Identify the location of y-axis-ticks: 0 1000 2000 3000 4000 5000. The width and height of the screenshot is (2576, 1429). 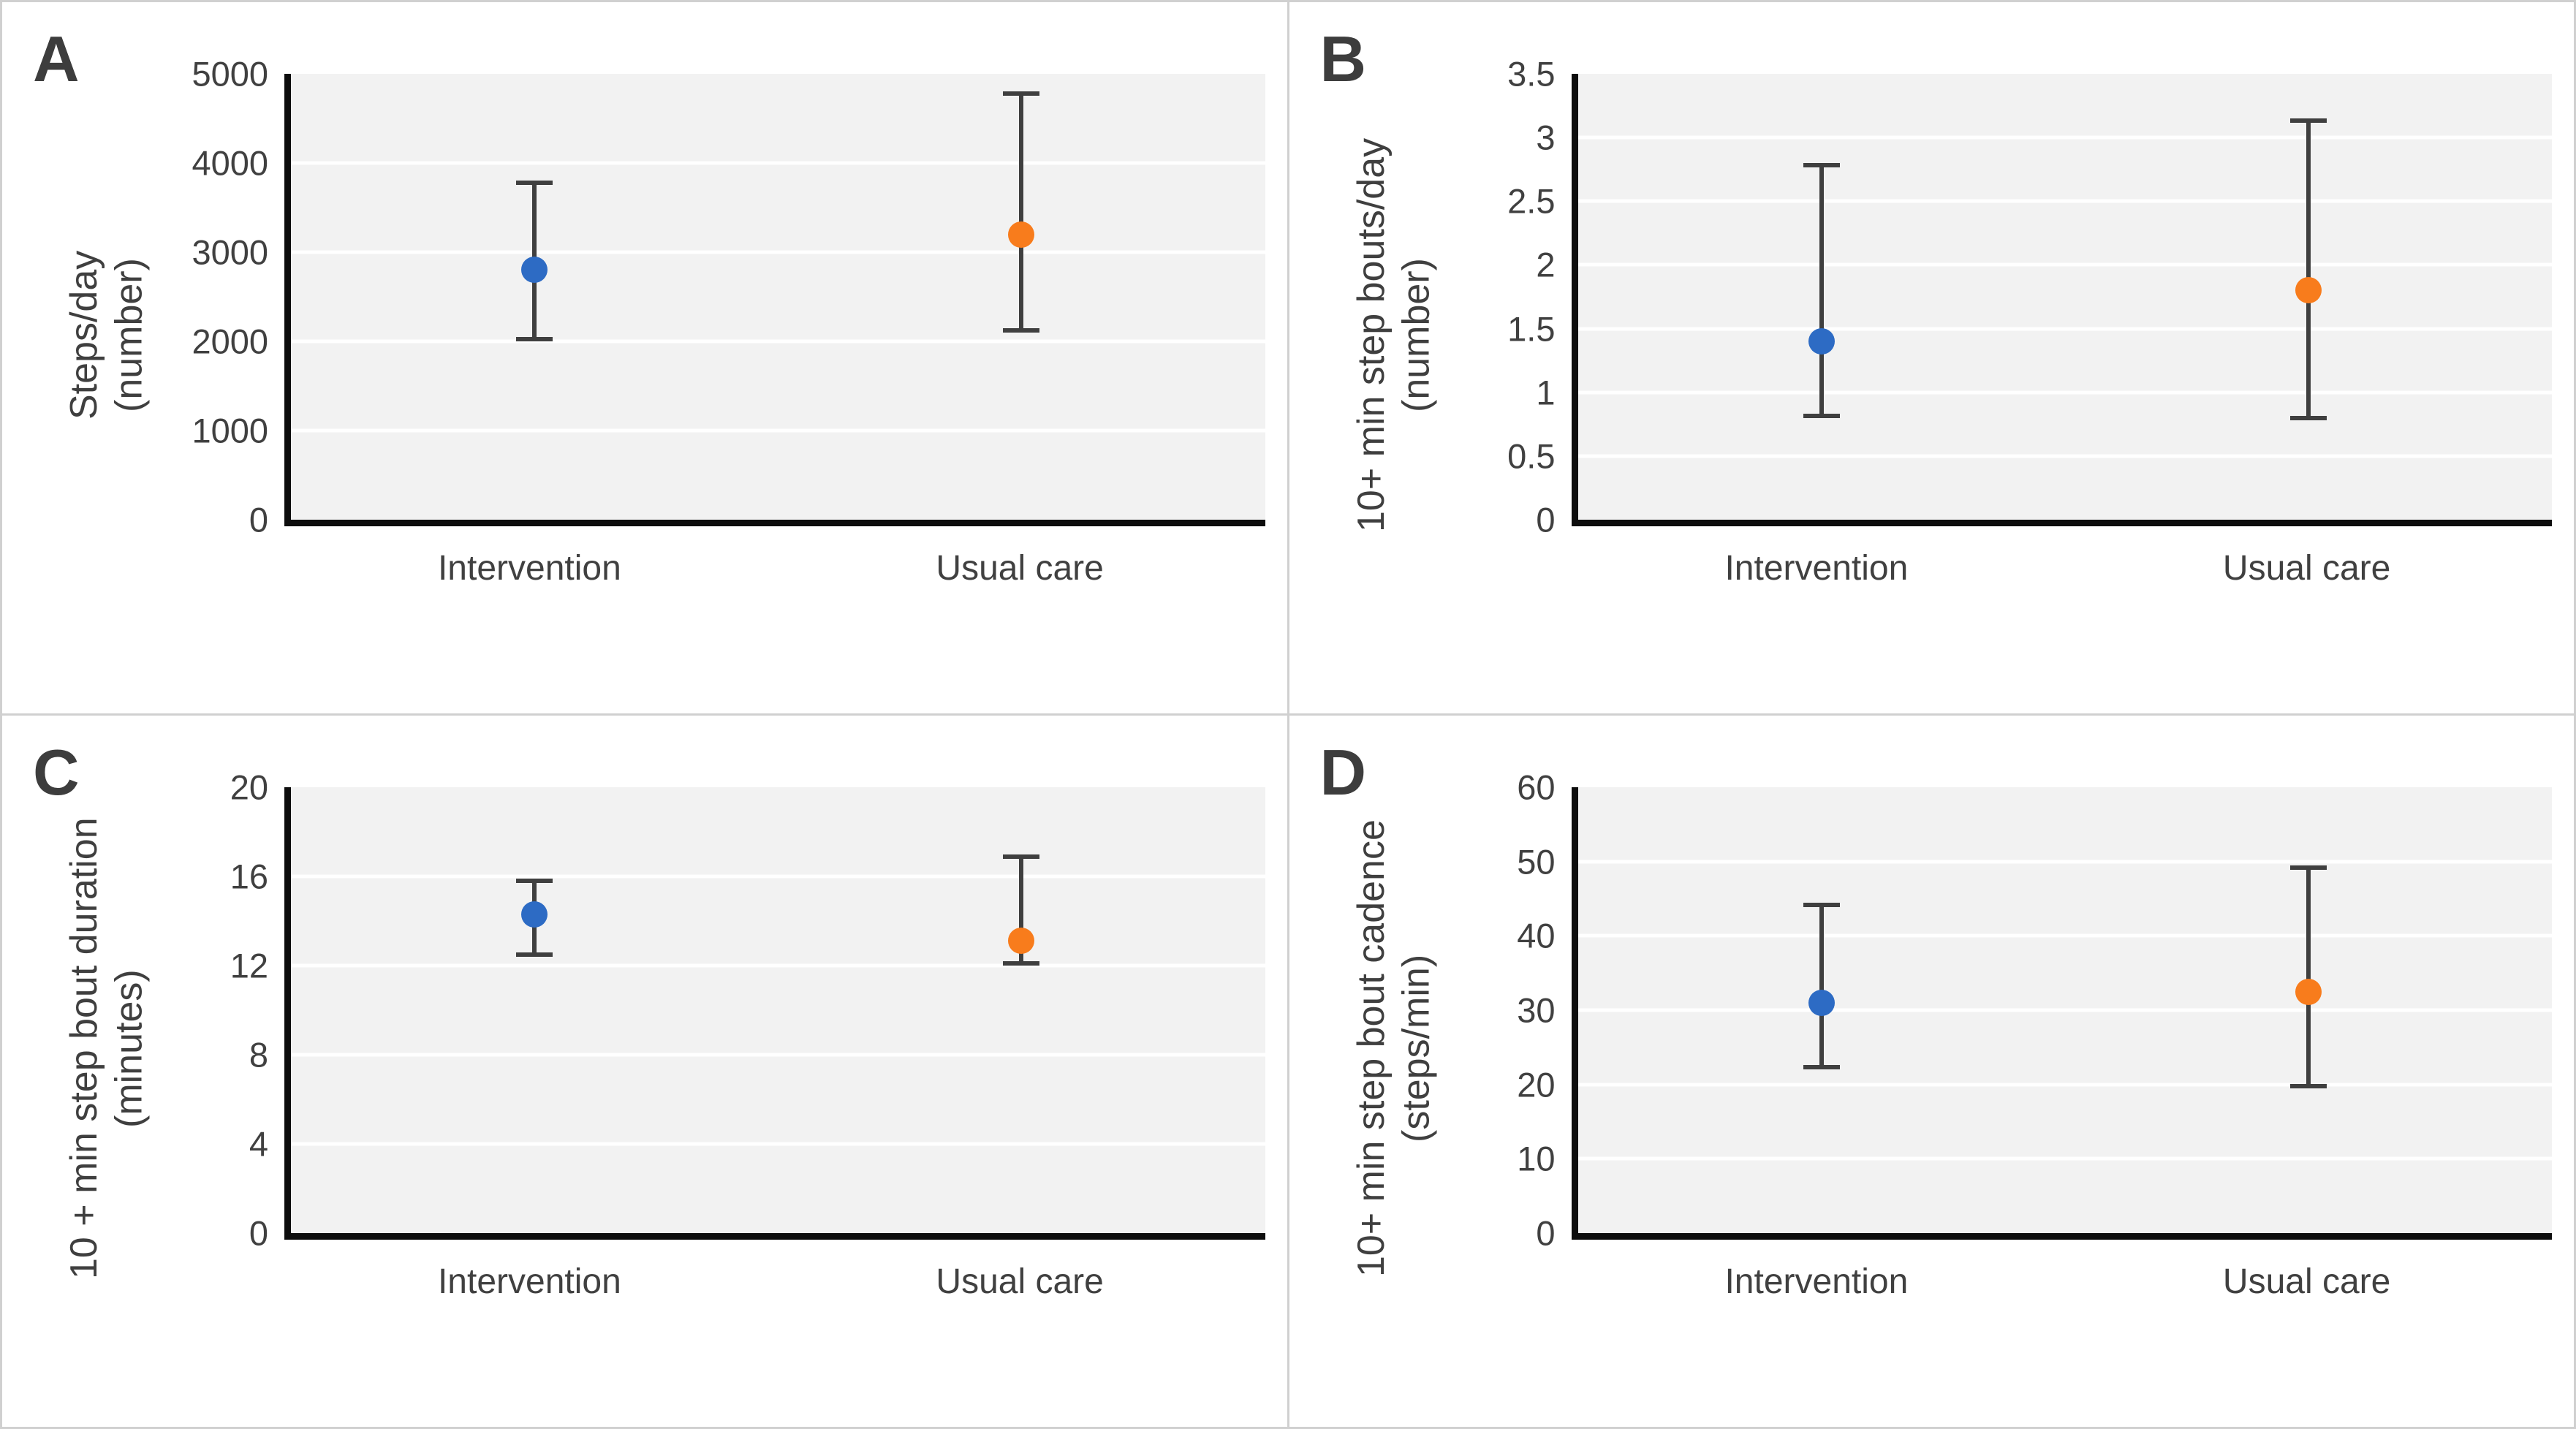
(235, 297).